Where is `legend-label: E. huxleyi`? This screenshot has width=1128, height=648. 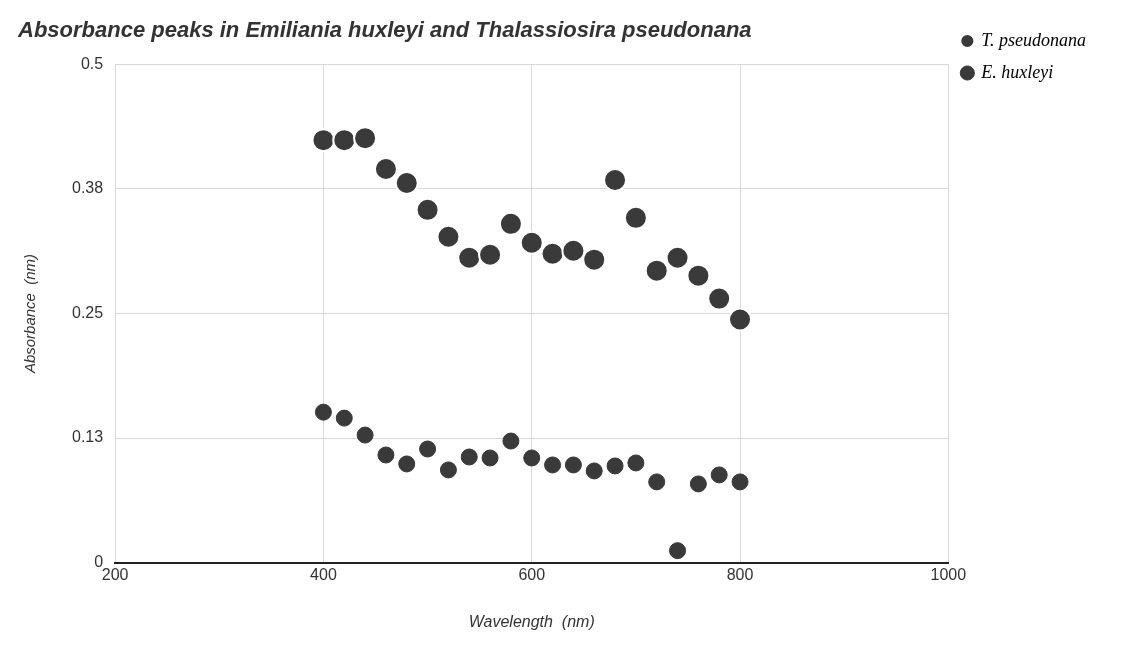 legend-label: E. huxleyi is located at coordinates (1017, 71).